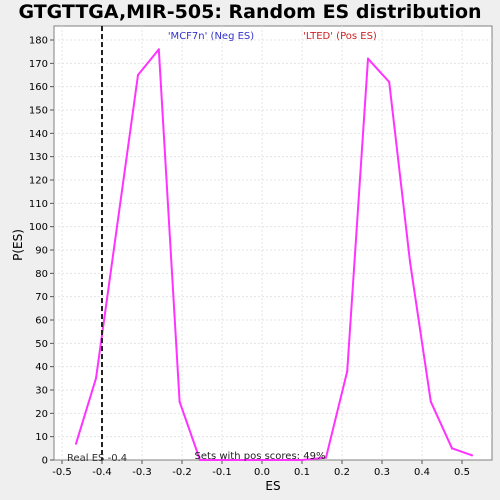  I want to click on x-tick-label: -0.1, so click(222, 472).